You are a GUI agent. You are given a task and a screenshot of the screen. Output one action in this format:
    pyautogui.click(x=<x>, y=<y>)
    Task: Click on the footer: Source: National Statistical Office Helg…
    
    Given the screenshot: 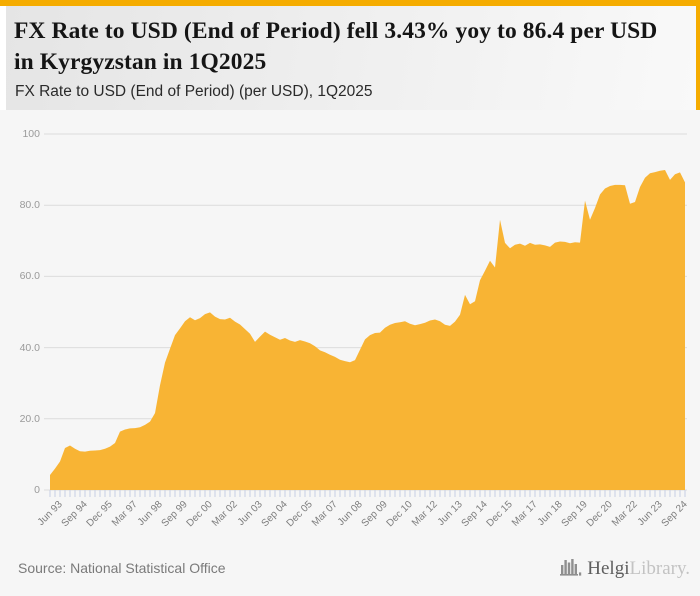 What is the action you would take?
    pyautogui.click(x=350, y=570)
    